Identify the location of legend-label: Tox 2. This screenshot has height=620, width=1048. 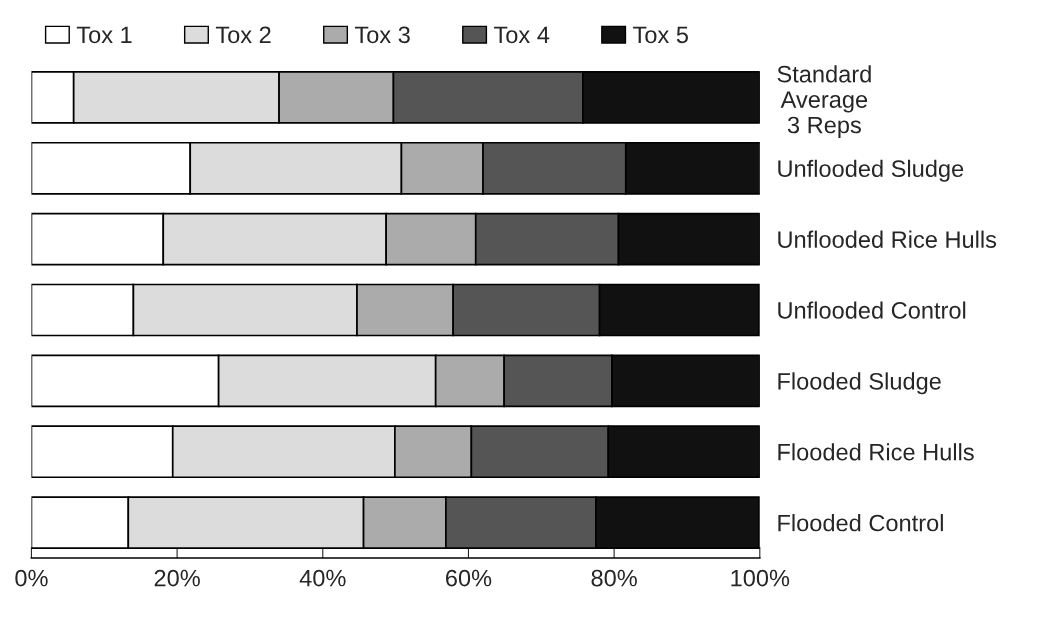
(243, 35).